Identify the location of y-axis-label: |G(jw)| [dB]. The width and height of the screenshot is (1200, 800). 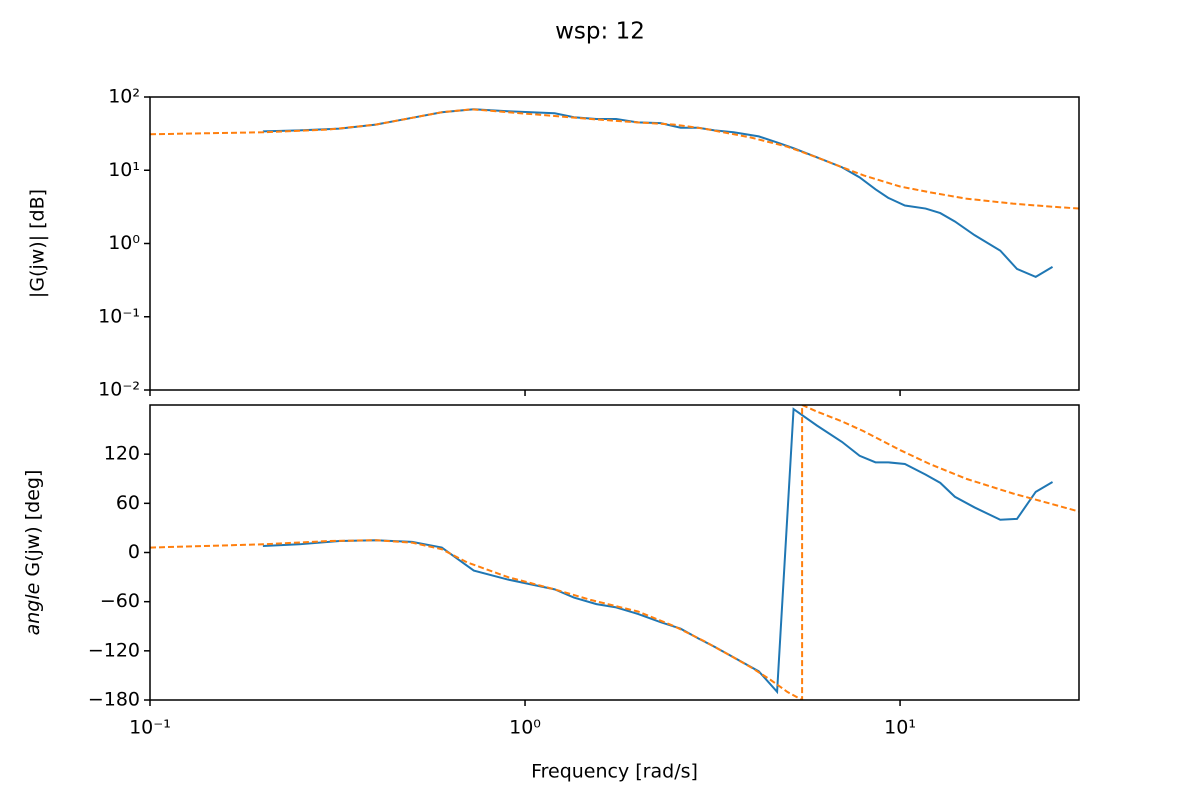
(38, 243).